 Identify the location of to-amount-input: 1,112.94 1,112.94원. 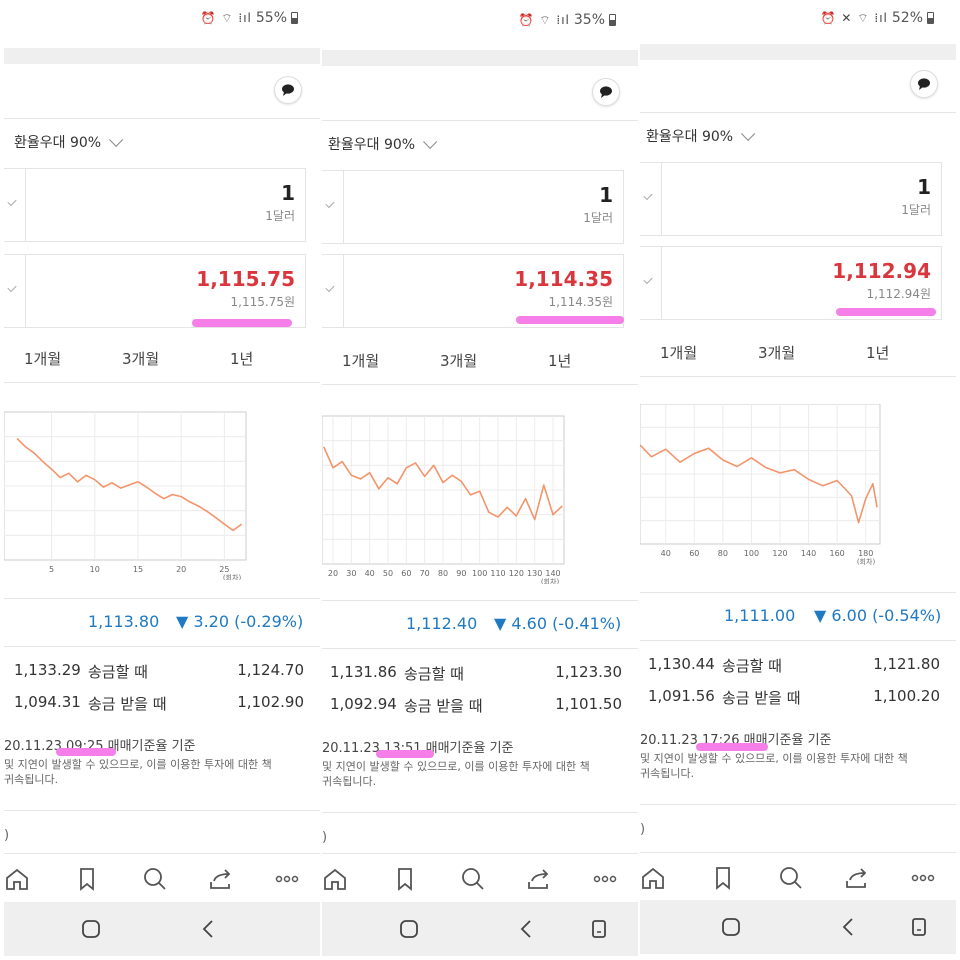
(791, 283).